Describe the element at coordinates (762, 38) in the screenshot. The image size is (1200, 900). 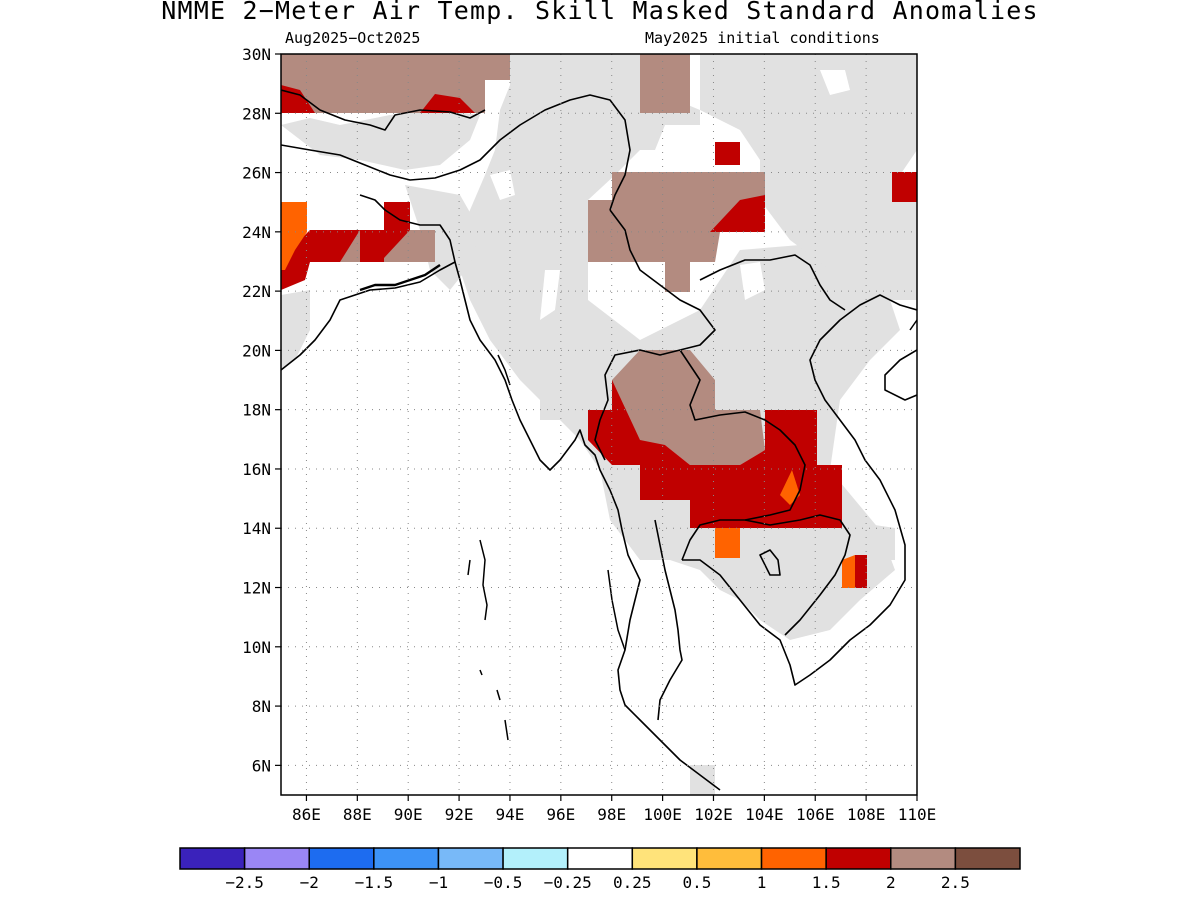
I see `initial-conditions-label: May2025 initial conditions` at that location.